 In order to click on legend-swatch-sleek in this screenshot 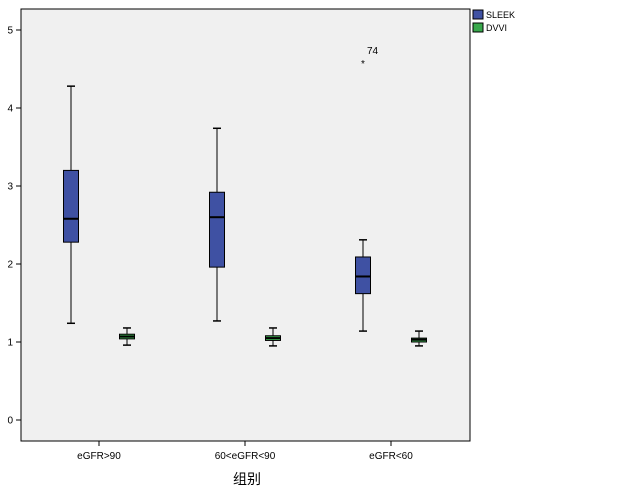, I will do `click(478, 14)`.